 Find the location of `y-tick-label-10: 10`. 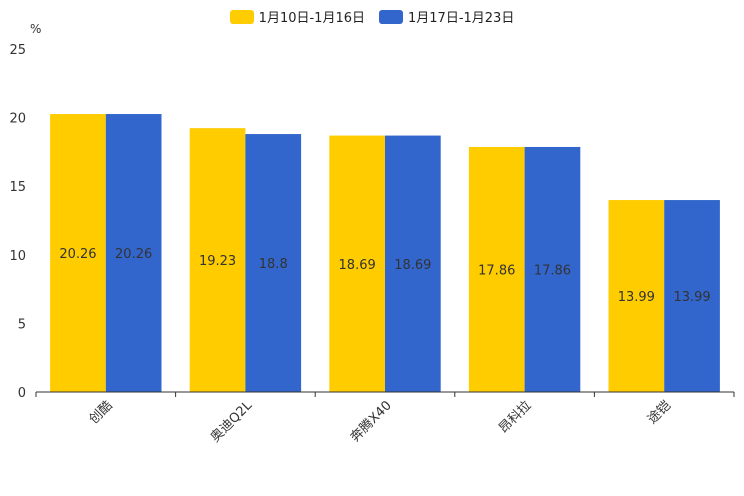

y-tick-label-10: 10 is located at coordinates (17, 256).